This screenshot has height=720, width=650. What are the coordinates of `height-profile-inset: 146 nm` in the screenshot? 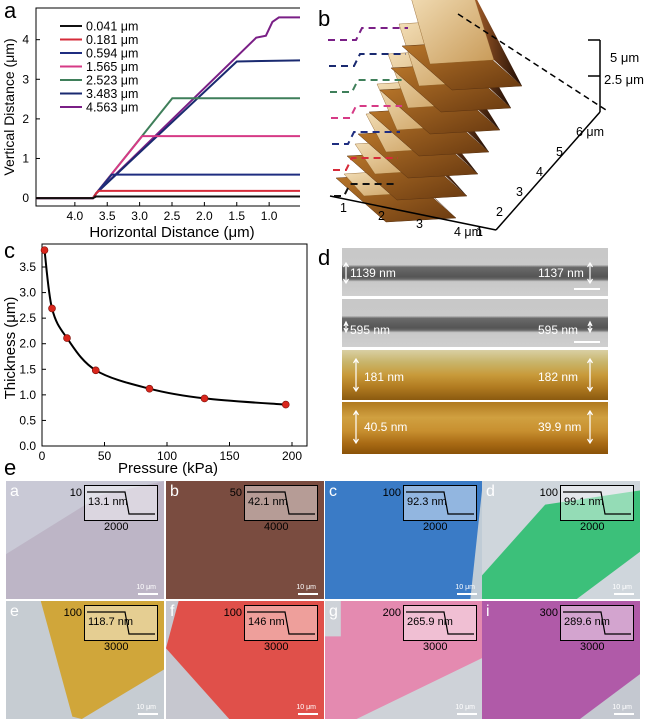 It's located at (281, 623).